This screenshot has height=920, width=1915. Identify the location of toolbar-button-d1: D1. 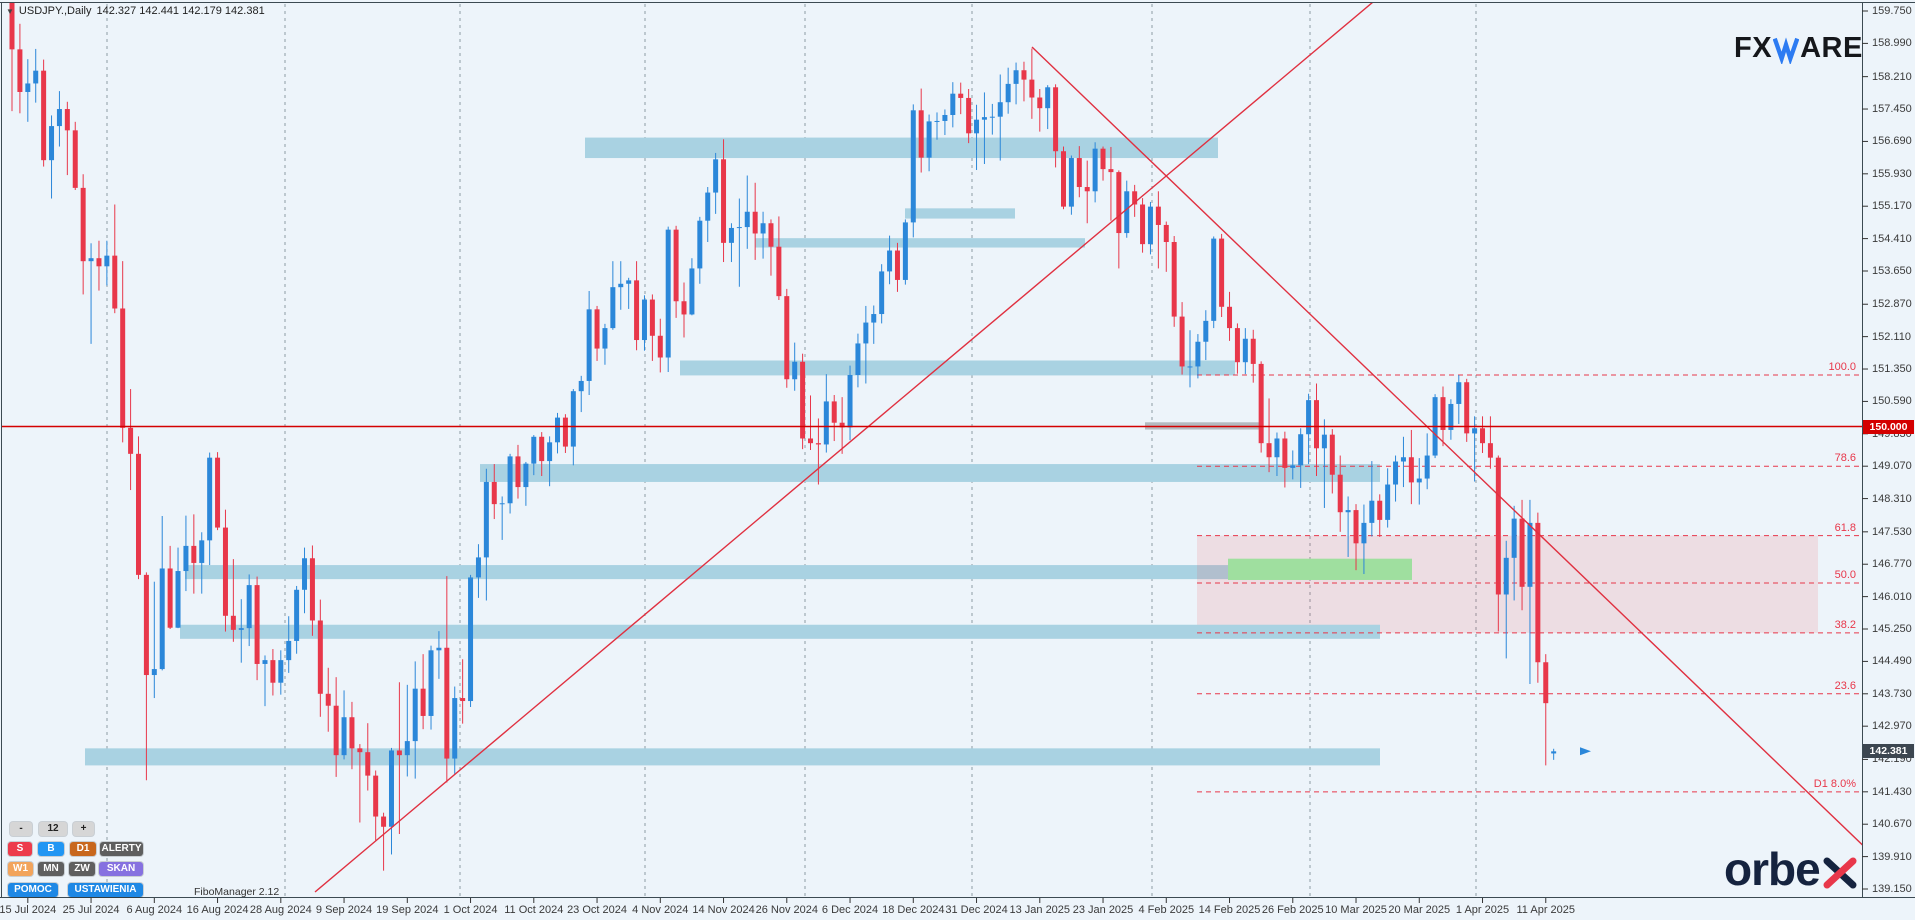
(83, 849).